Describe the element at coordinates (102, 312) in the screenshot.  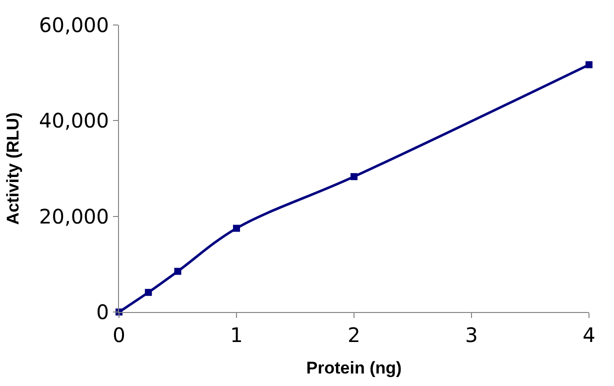
I see `y-tick-label: 0` at that location.